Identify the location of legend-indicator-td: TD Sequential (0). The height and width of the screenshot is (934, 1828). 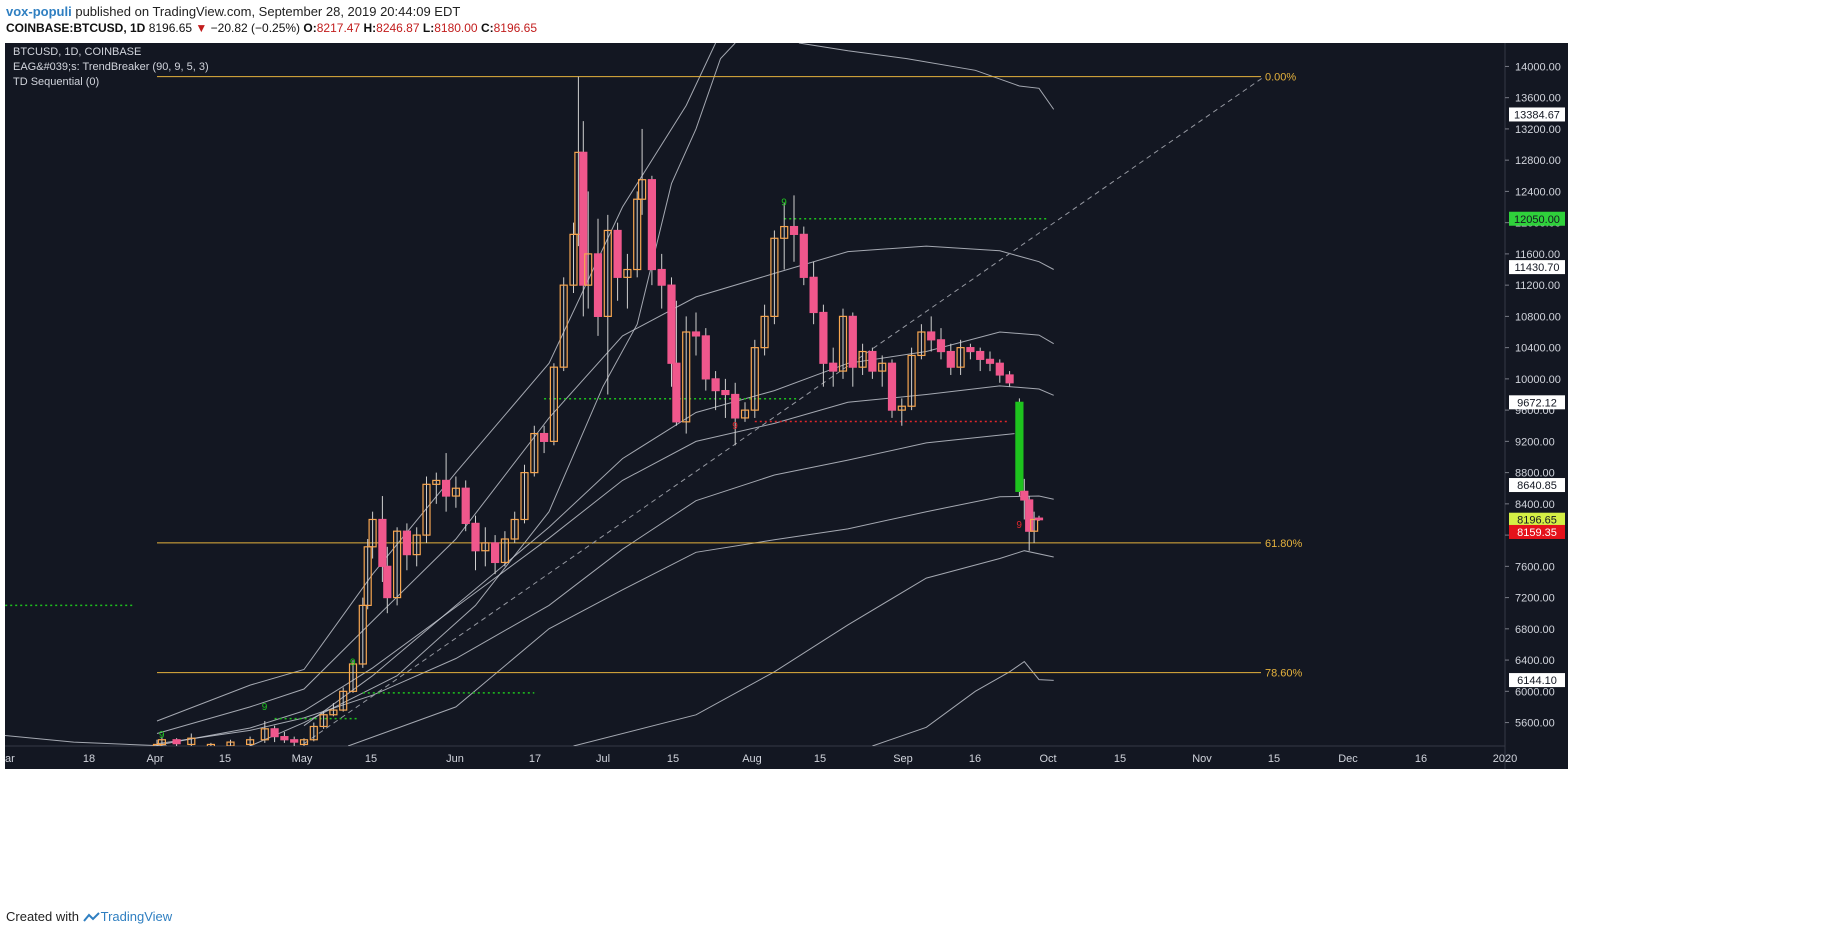
(56, 82).